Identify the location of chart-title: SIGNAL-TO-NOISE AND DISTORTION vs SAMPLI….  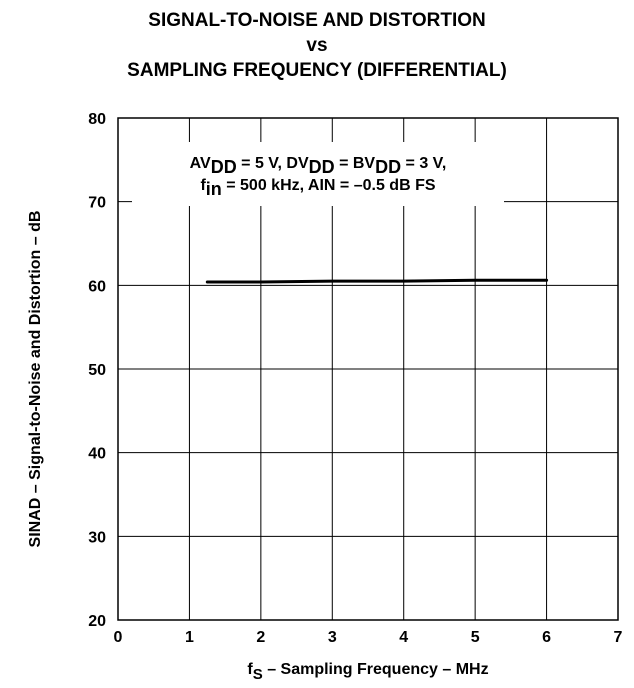
(317, 45).